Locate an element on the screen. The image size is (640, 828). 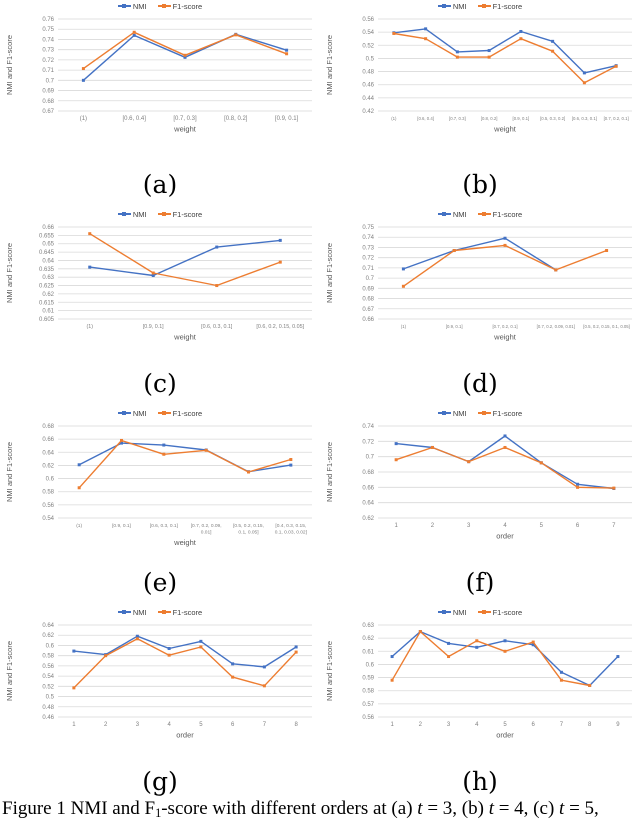
x-tick-label: [0.5, 0.2, 0.15, is located at coordinates (248, 526).